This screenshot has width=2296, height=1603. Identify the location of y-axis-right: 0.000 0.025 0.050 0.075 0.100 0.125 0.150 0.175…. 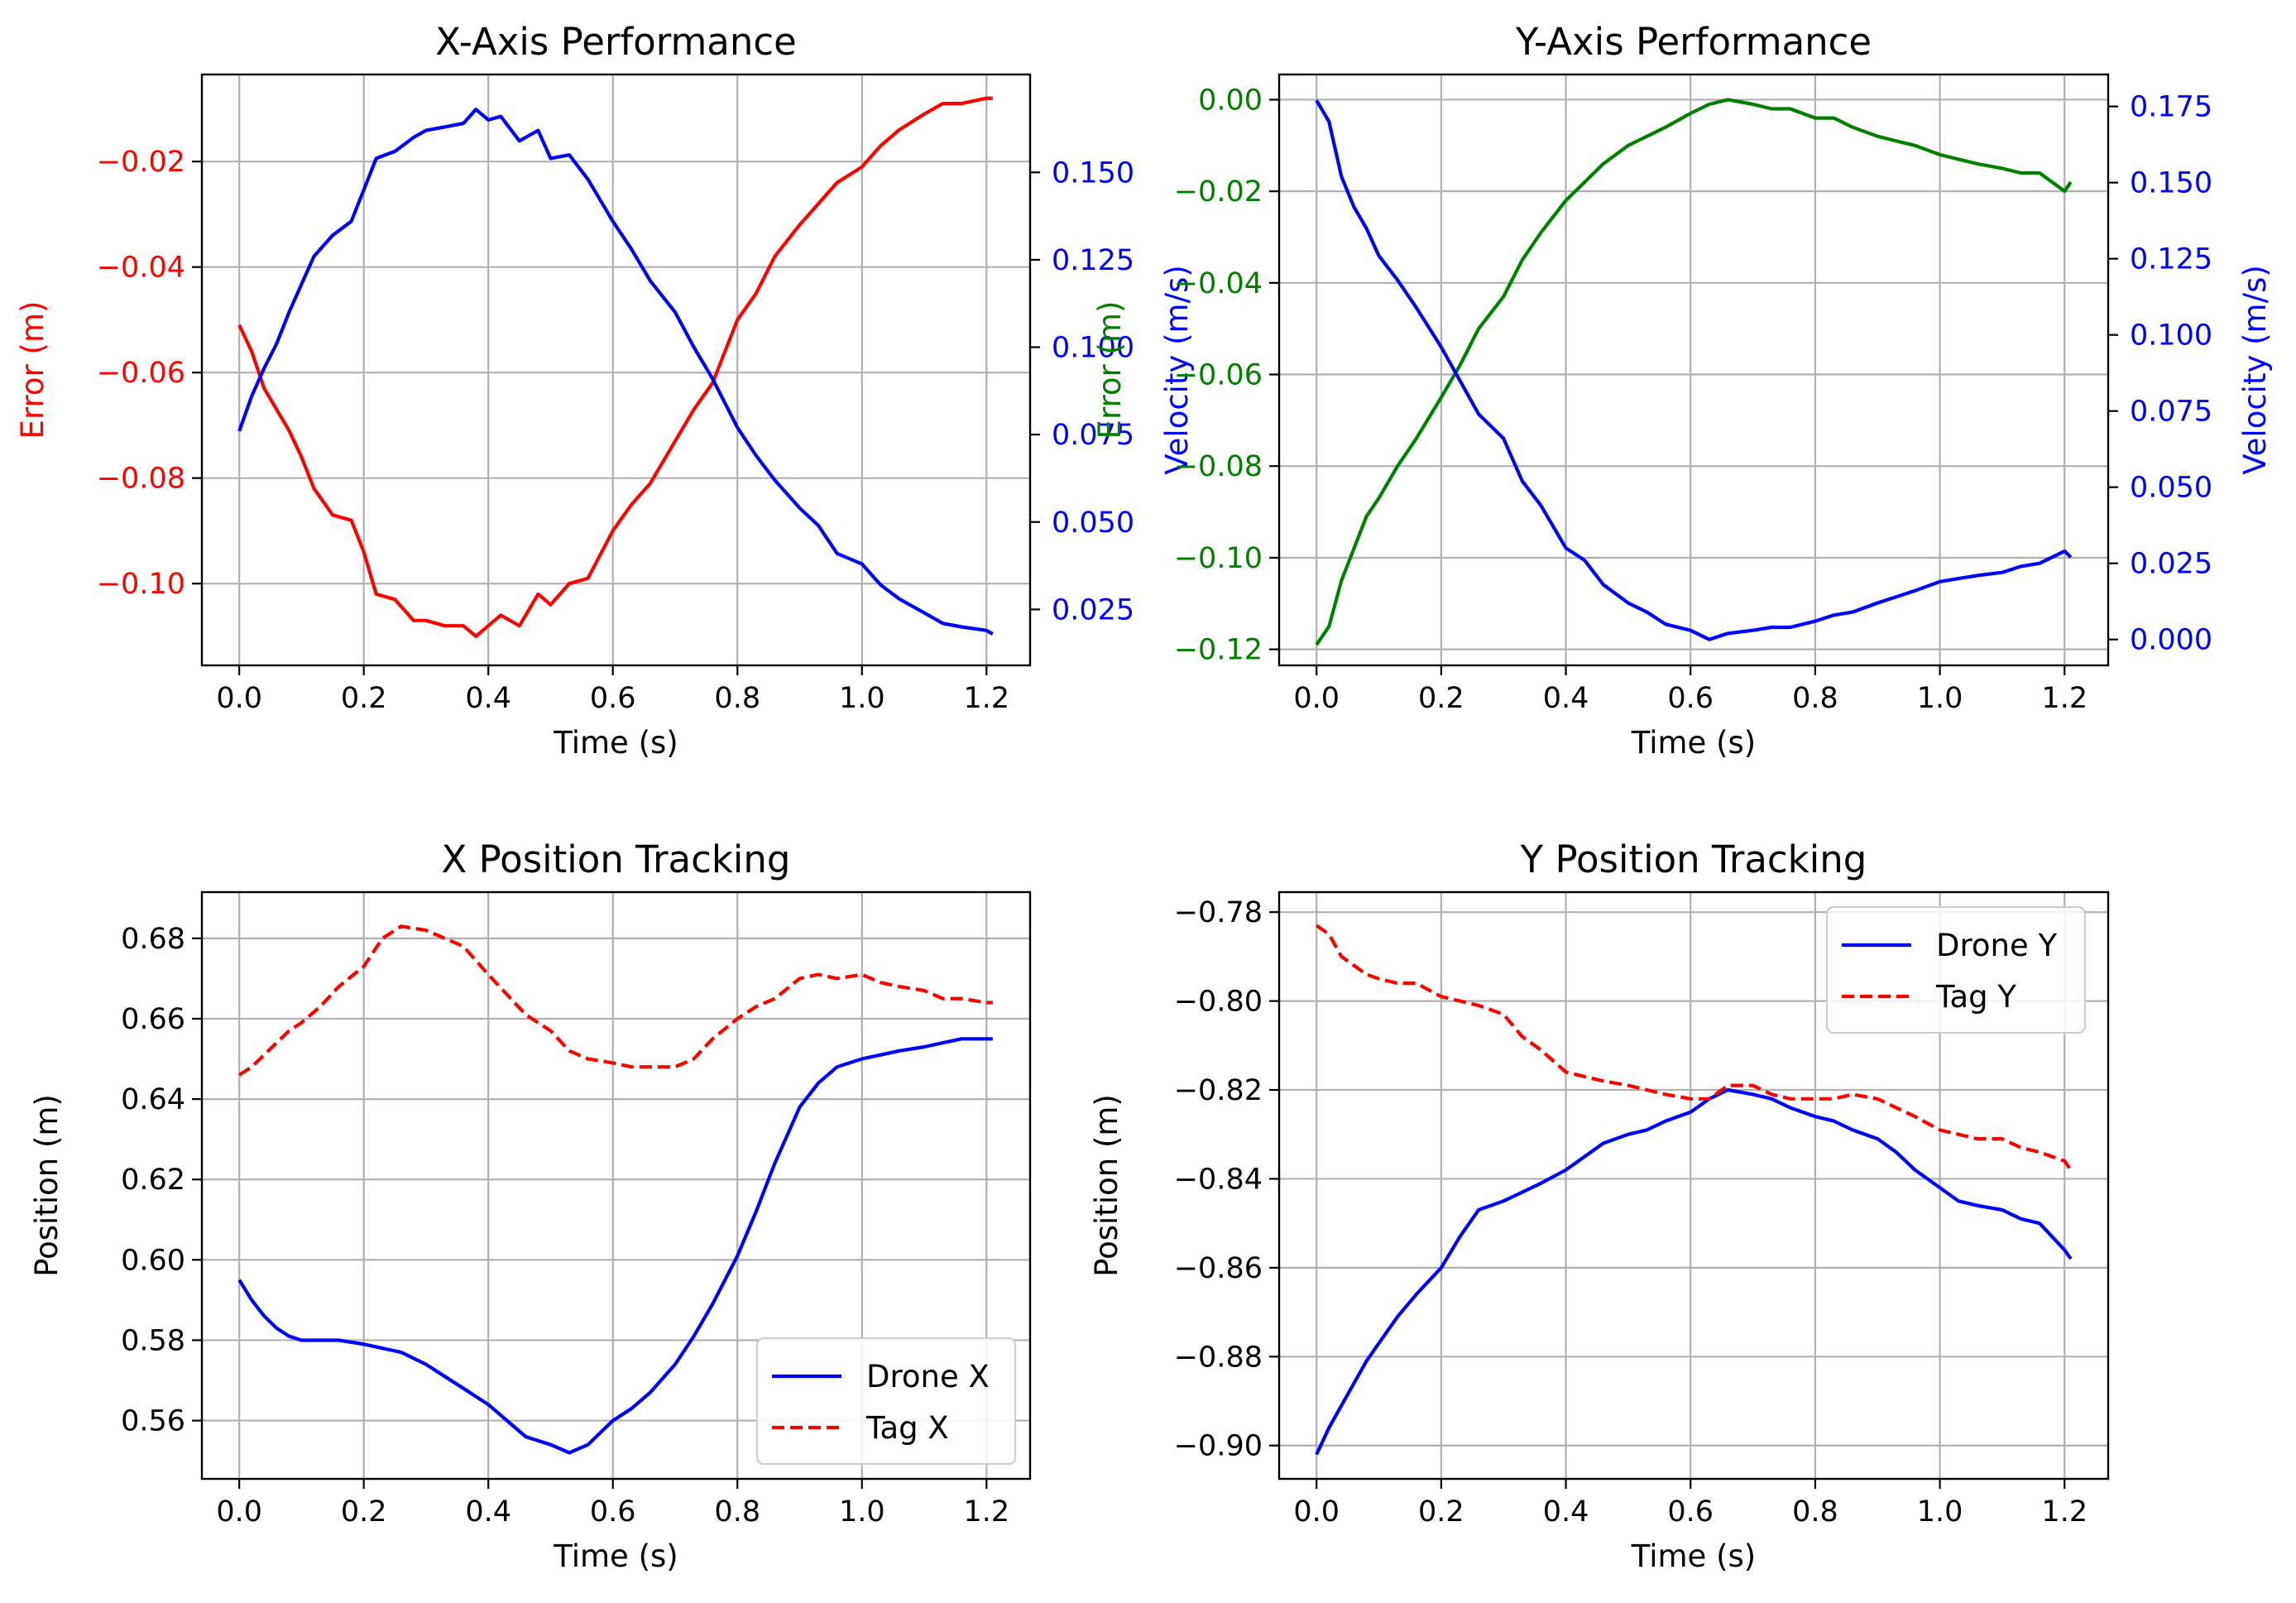
(2190, 374).